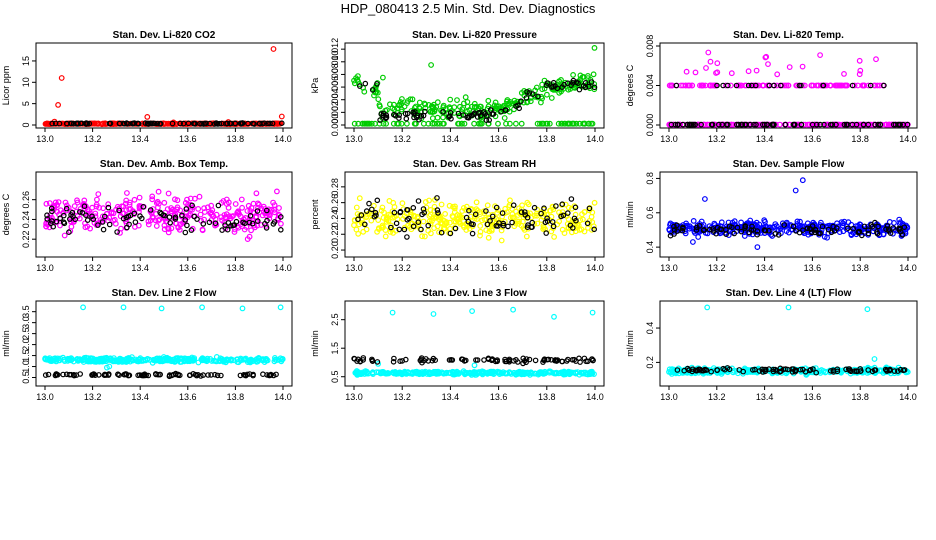 The image size is (936, 540). Describe the element at coordinates (335, 74) in the screenshot. I see `y-tick-label: 0.008` at that location.